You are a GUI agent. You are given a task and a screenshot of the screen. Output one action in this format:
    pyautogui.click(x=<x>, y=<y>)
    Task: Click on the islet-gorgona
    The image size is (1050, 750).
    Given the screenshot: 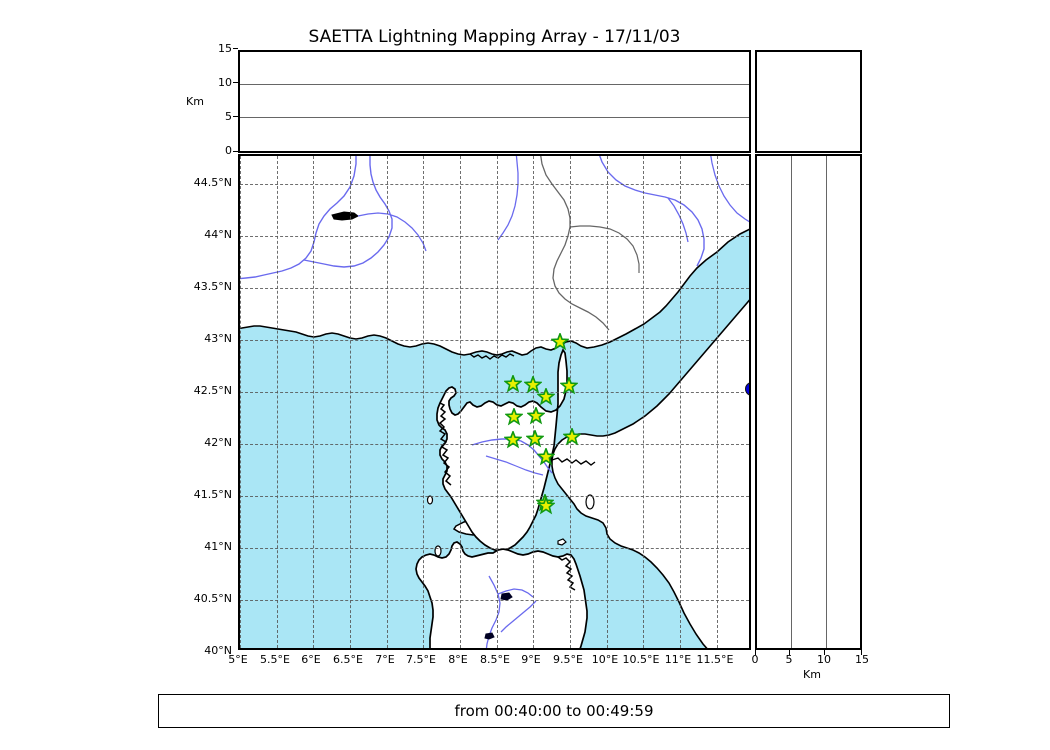 What is the action you would take?
    pyautogui.click(x=430, y=500)
    